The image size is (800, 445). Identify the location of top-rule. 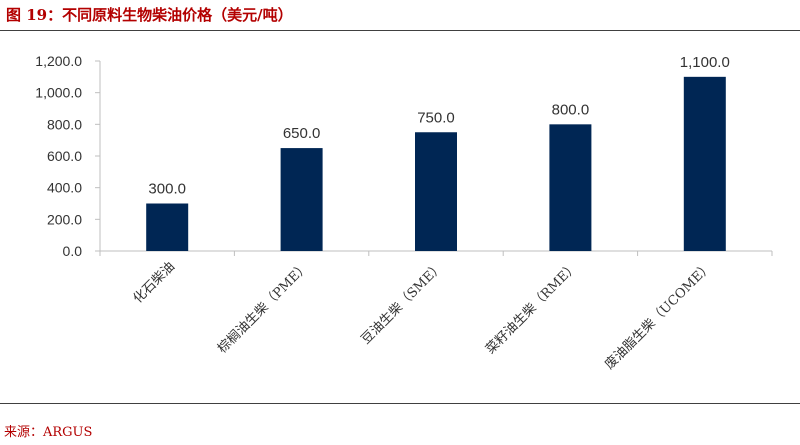
(400, 30).